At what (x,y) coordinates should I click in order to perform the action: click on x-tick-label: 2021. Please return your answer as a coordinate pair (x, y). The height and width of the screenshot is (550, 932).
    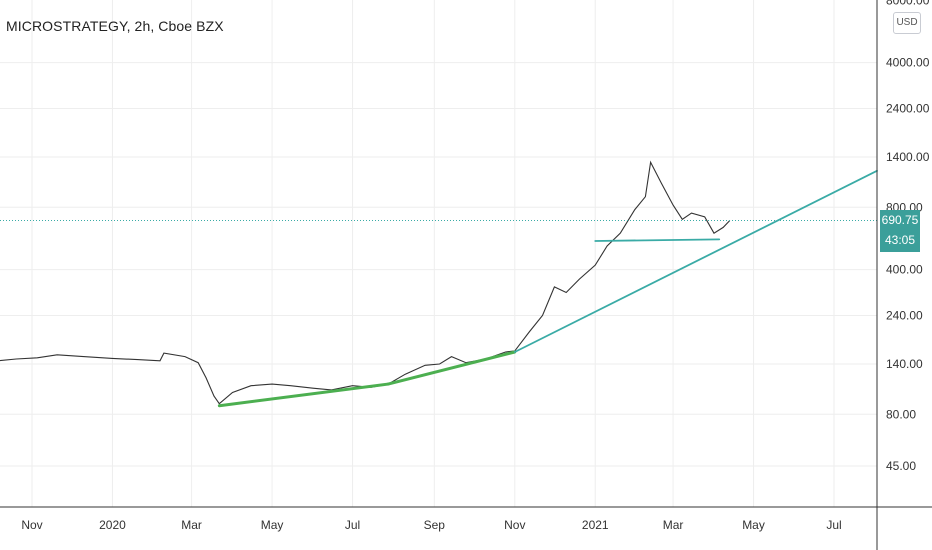
    Looking at the image, I should click on (595, 525).